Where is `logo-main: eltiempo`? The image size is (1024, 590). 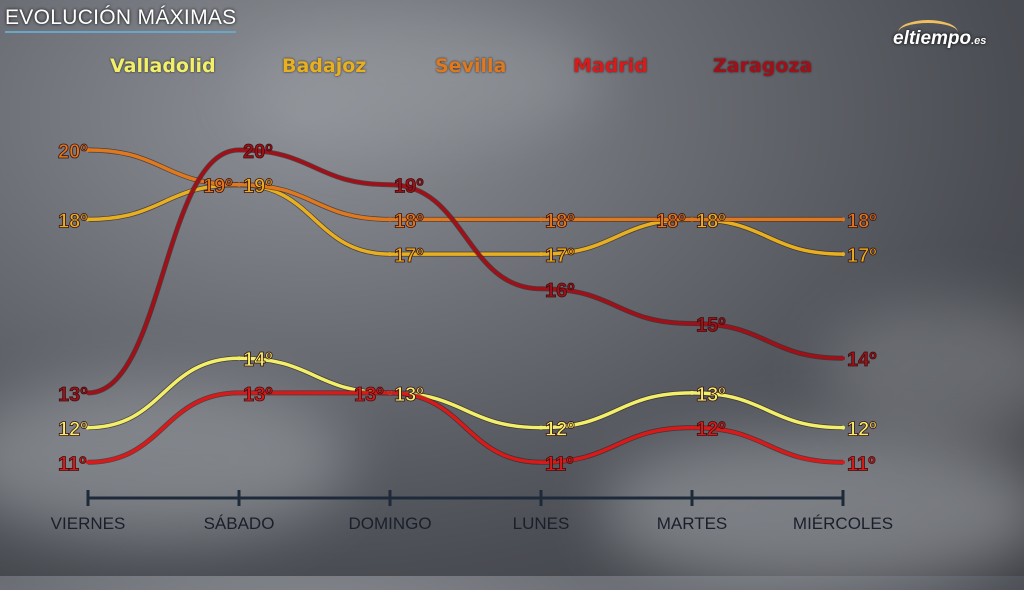
logo-main: eltiempo is located at coordinates (932, 38).